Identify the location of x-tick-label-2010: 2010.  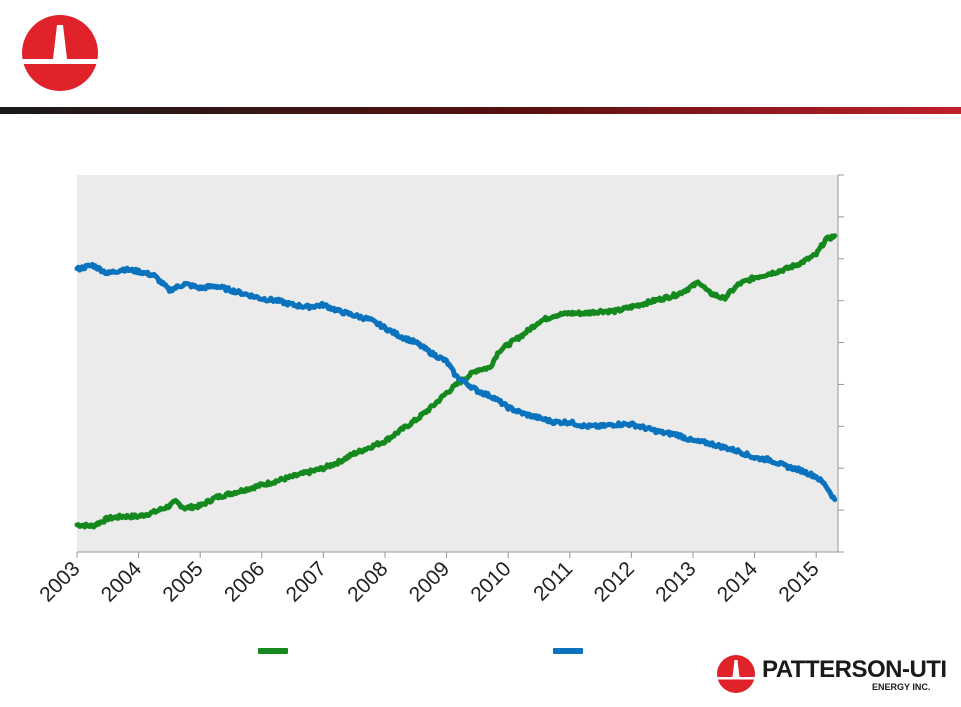
(490, 581).